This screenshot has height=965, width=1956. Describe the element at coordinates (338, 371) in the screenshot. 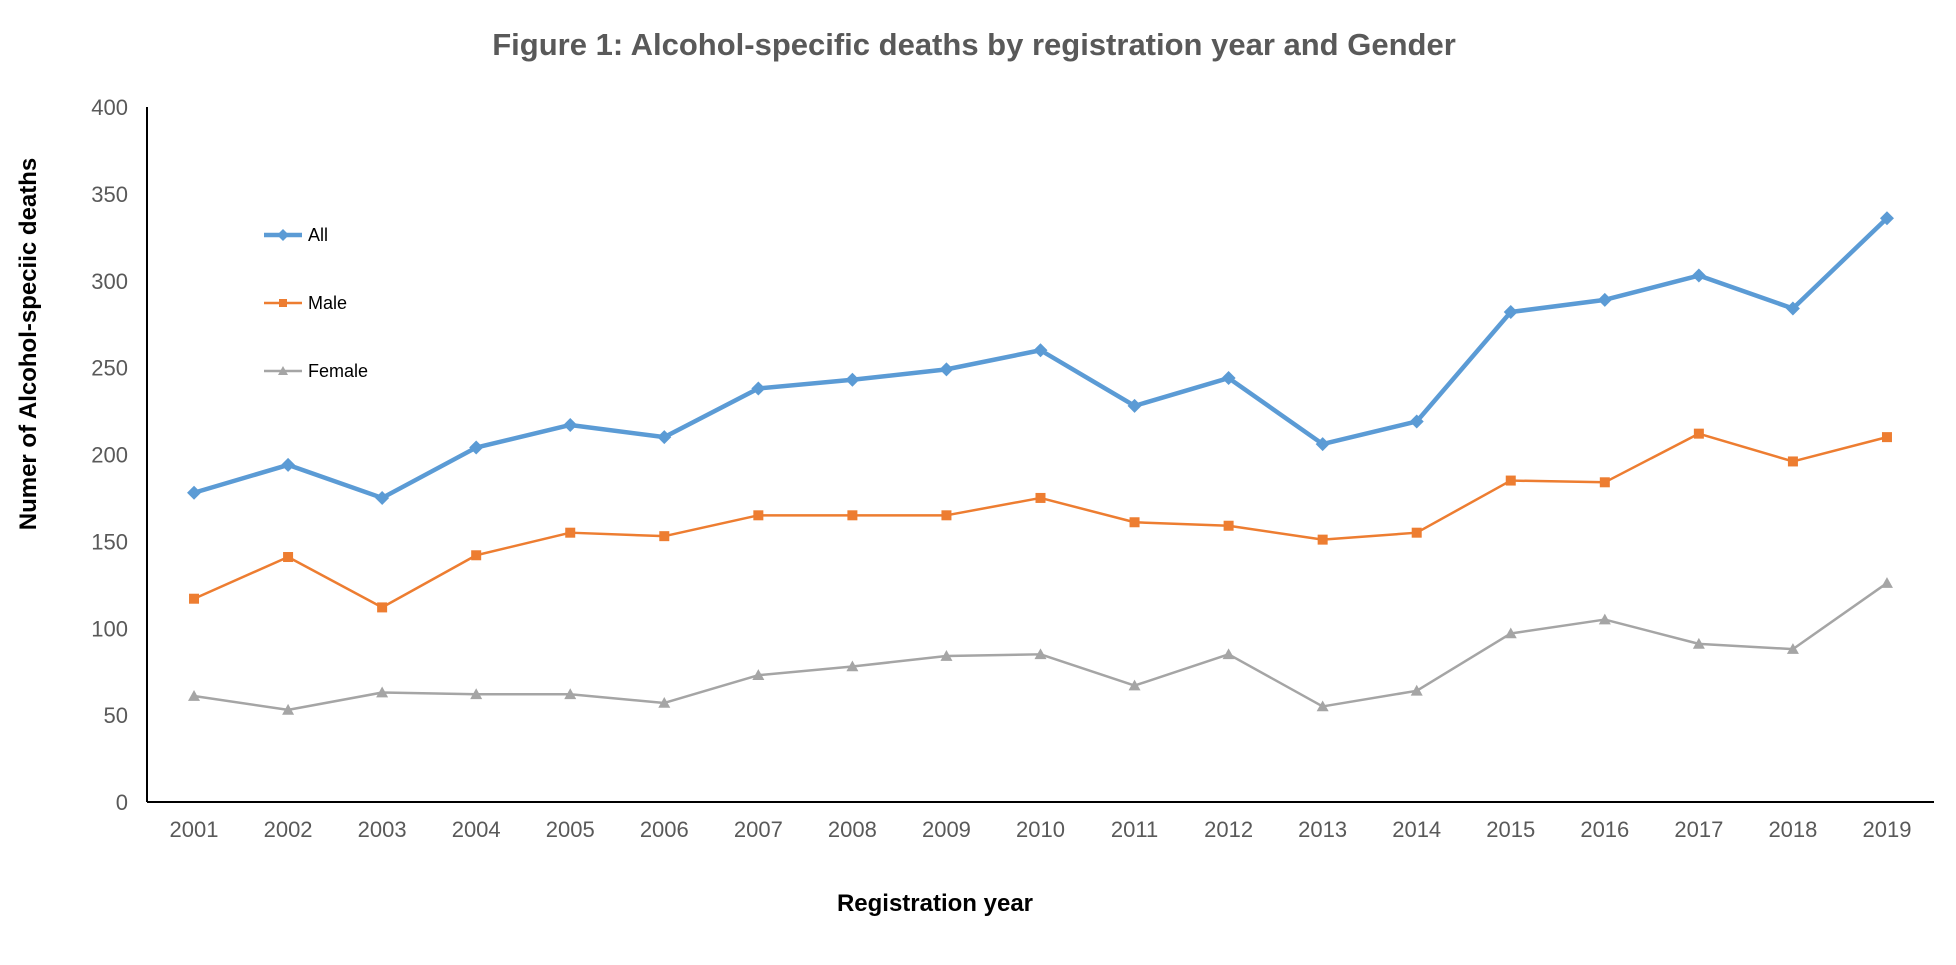

I see `legend-label: Female` at that location.